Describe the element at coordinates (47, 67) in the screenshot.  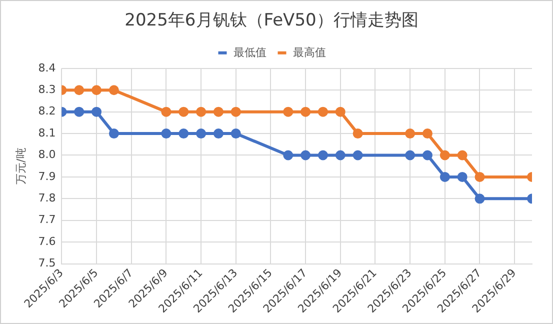
I see `y-tick-label: 8.4` at that location.